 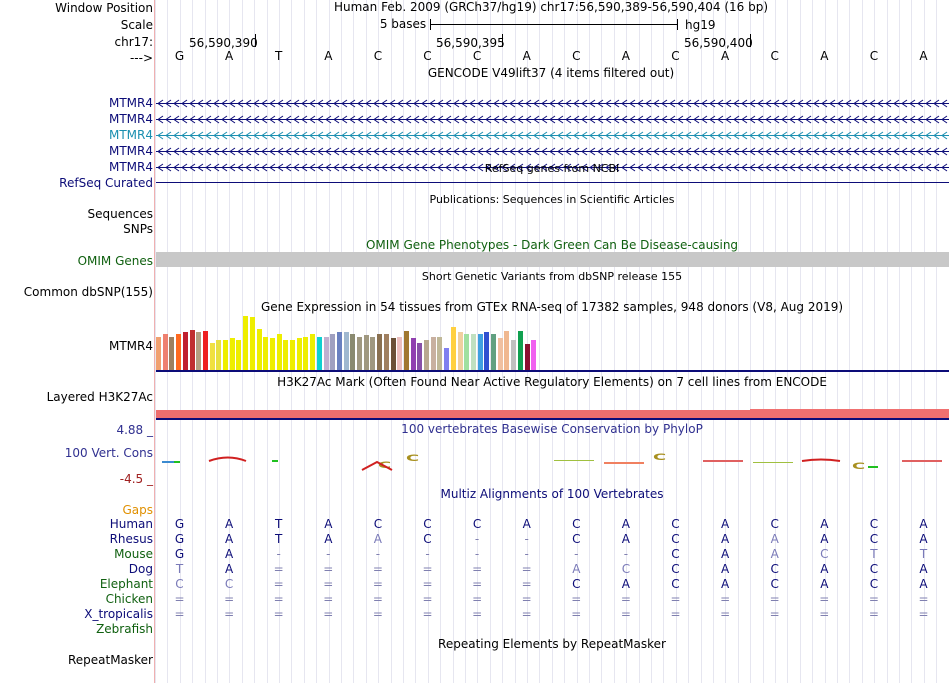 I want to click on species-label: Dog, so click(x=140, y=569).